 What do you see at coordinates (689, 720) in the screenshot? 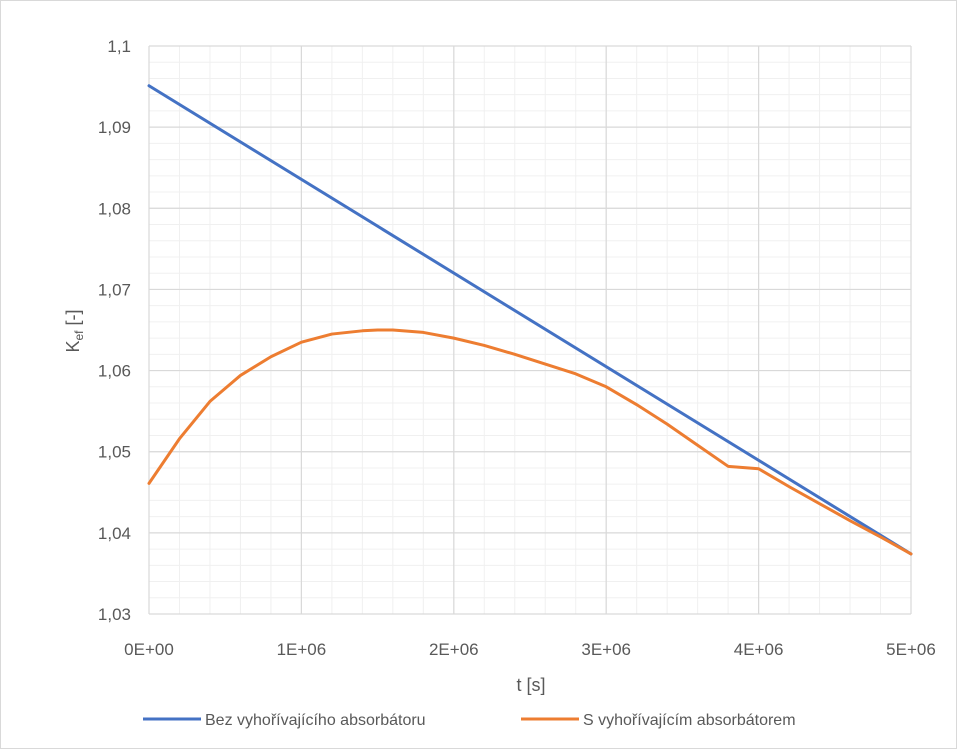
I see `legend-label-2: S vyhořívajícím absorbátorem` at bounding box center [689, 720].